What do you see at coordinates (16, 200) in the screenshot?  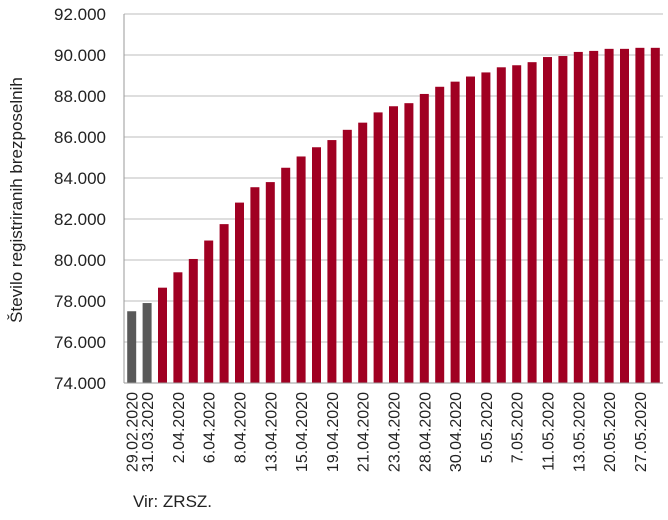 I see `y-axis-label: Število registriranih brezposelnih` at bounding box center [16, 200].